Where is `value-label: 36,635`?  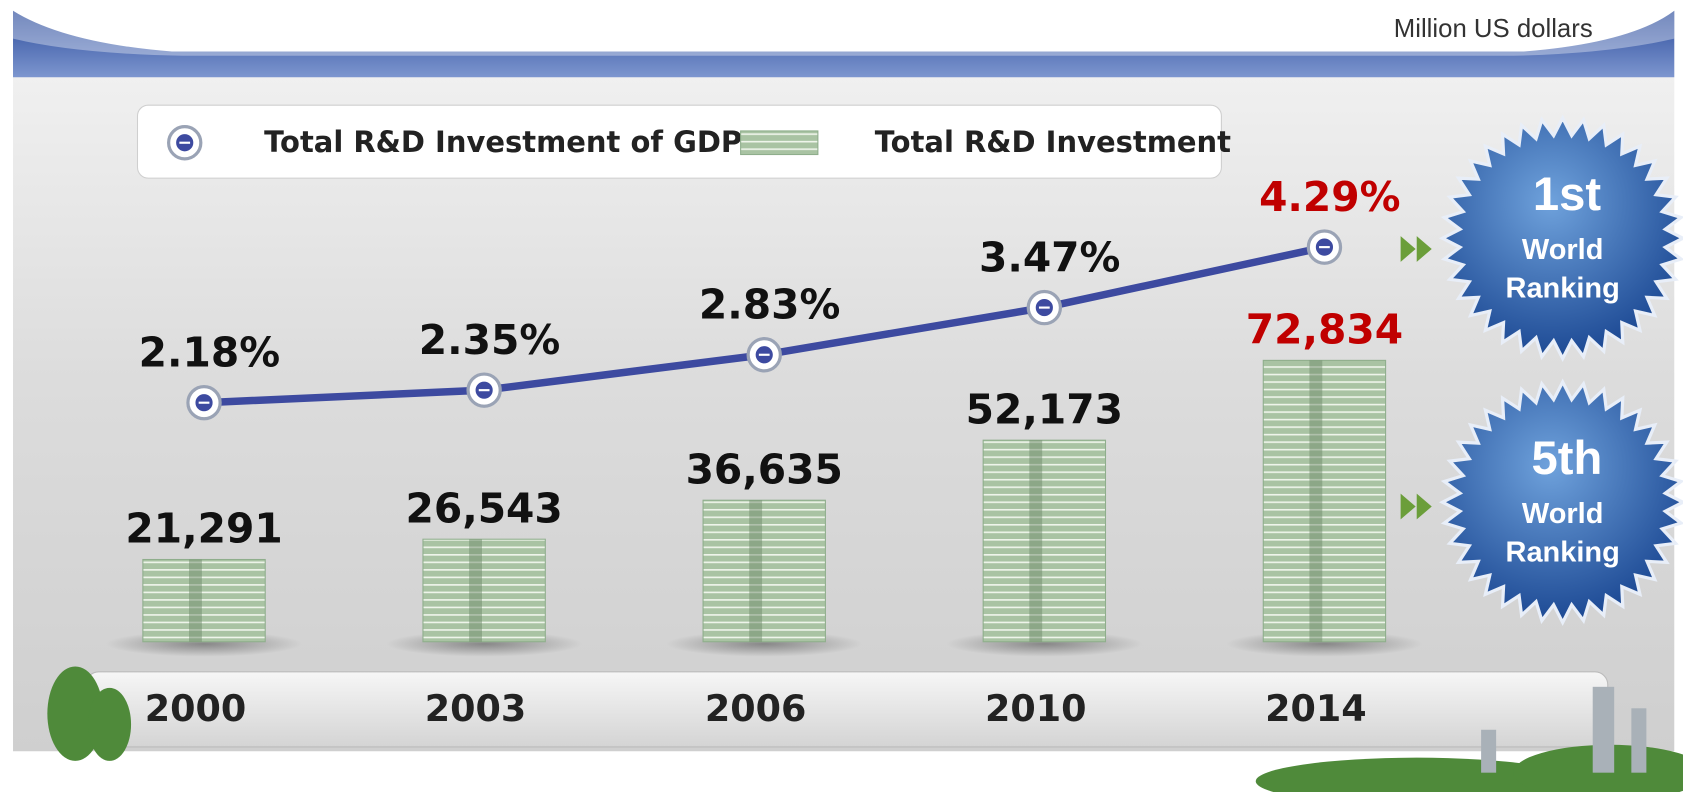 value-label: 36,635 is located at coordinates (764, 469).